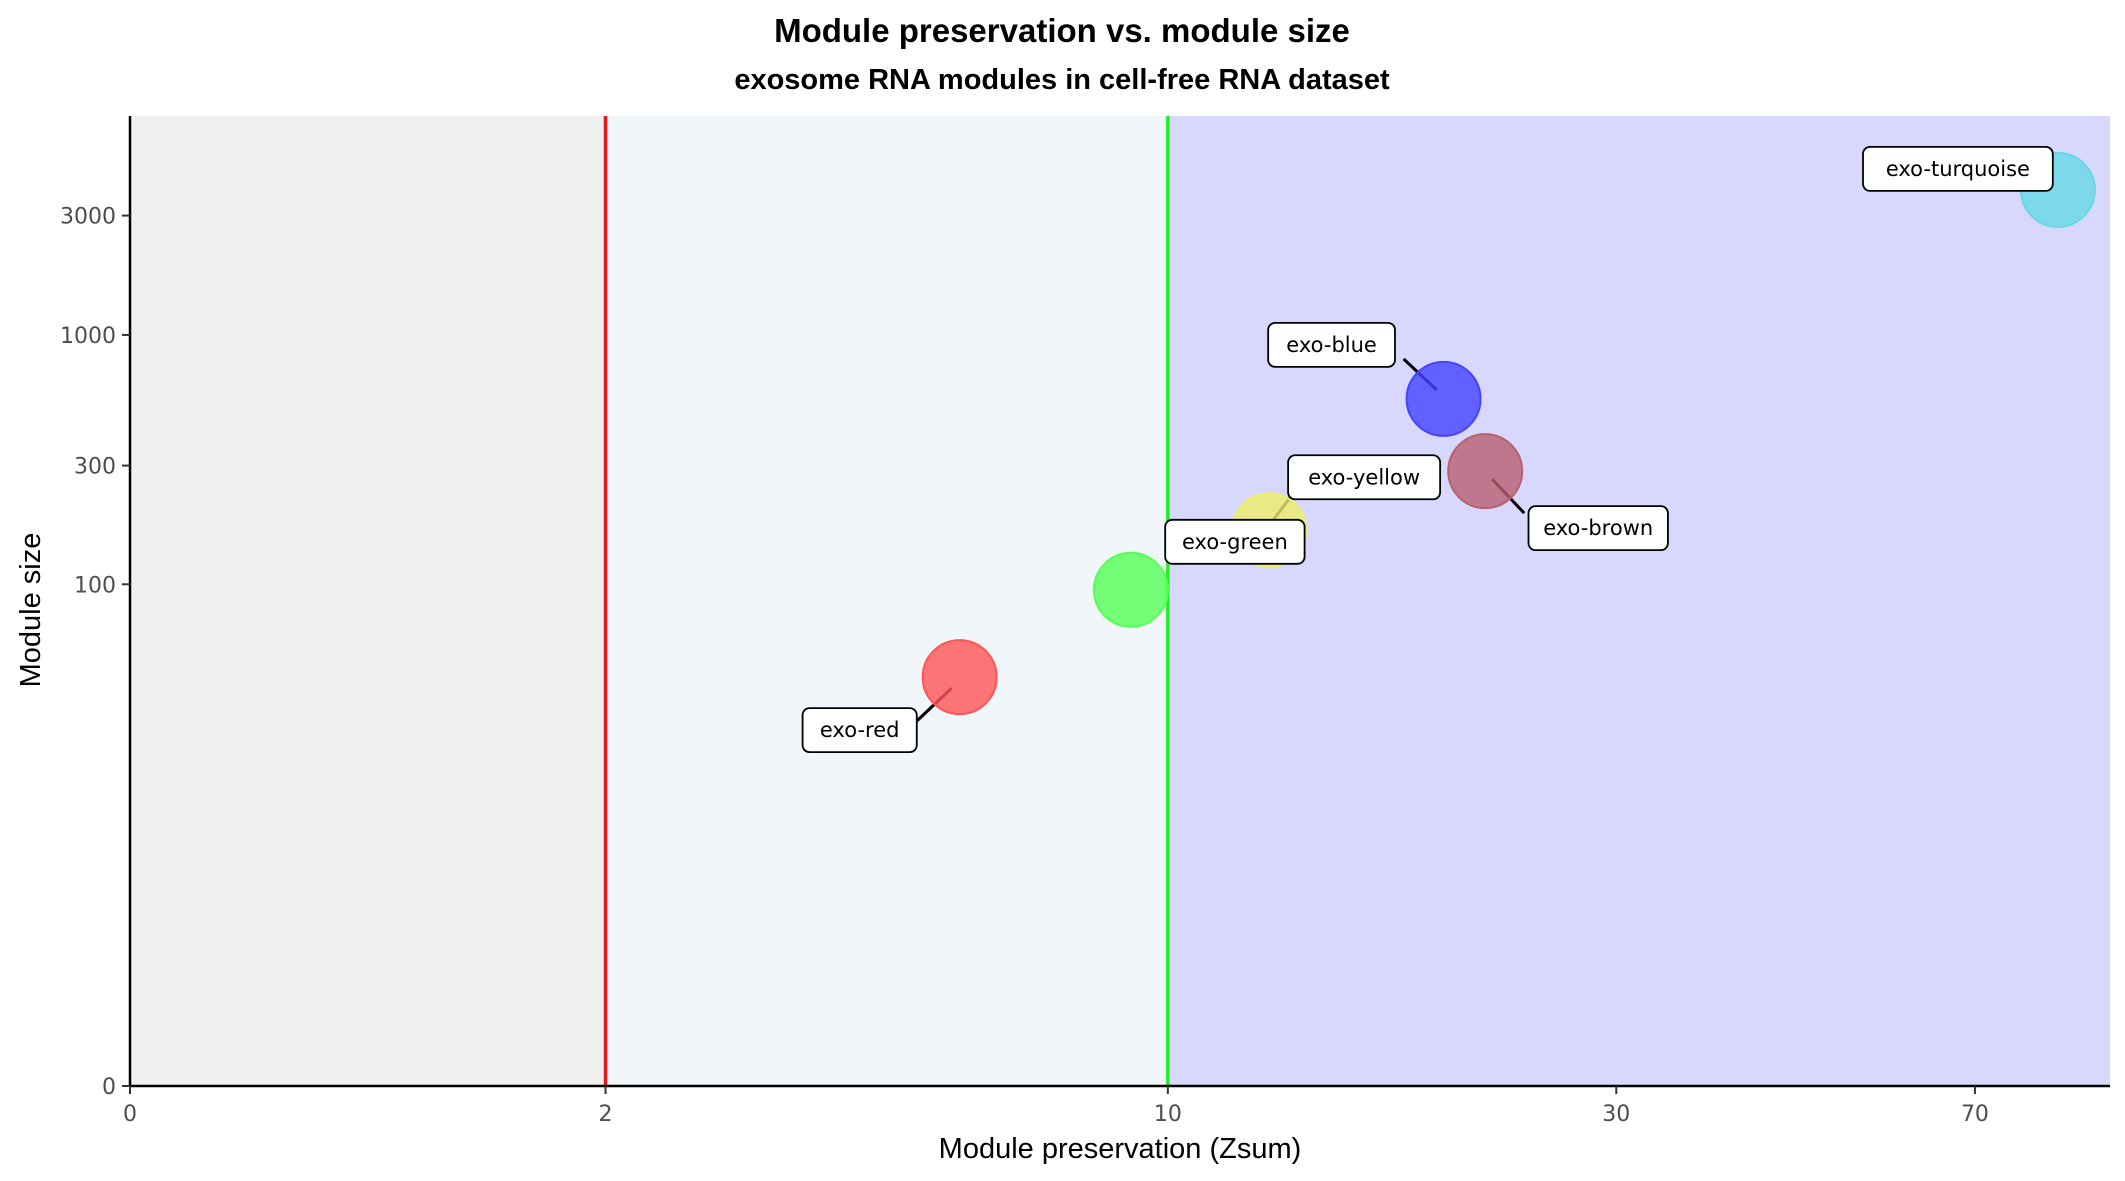  What do you see at coordinates (1168, 1114) in the screenshot?
I see `x-tick-label-10: 10` at bounding box center [1168, 1114].